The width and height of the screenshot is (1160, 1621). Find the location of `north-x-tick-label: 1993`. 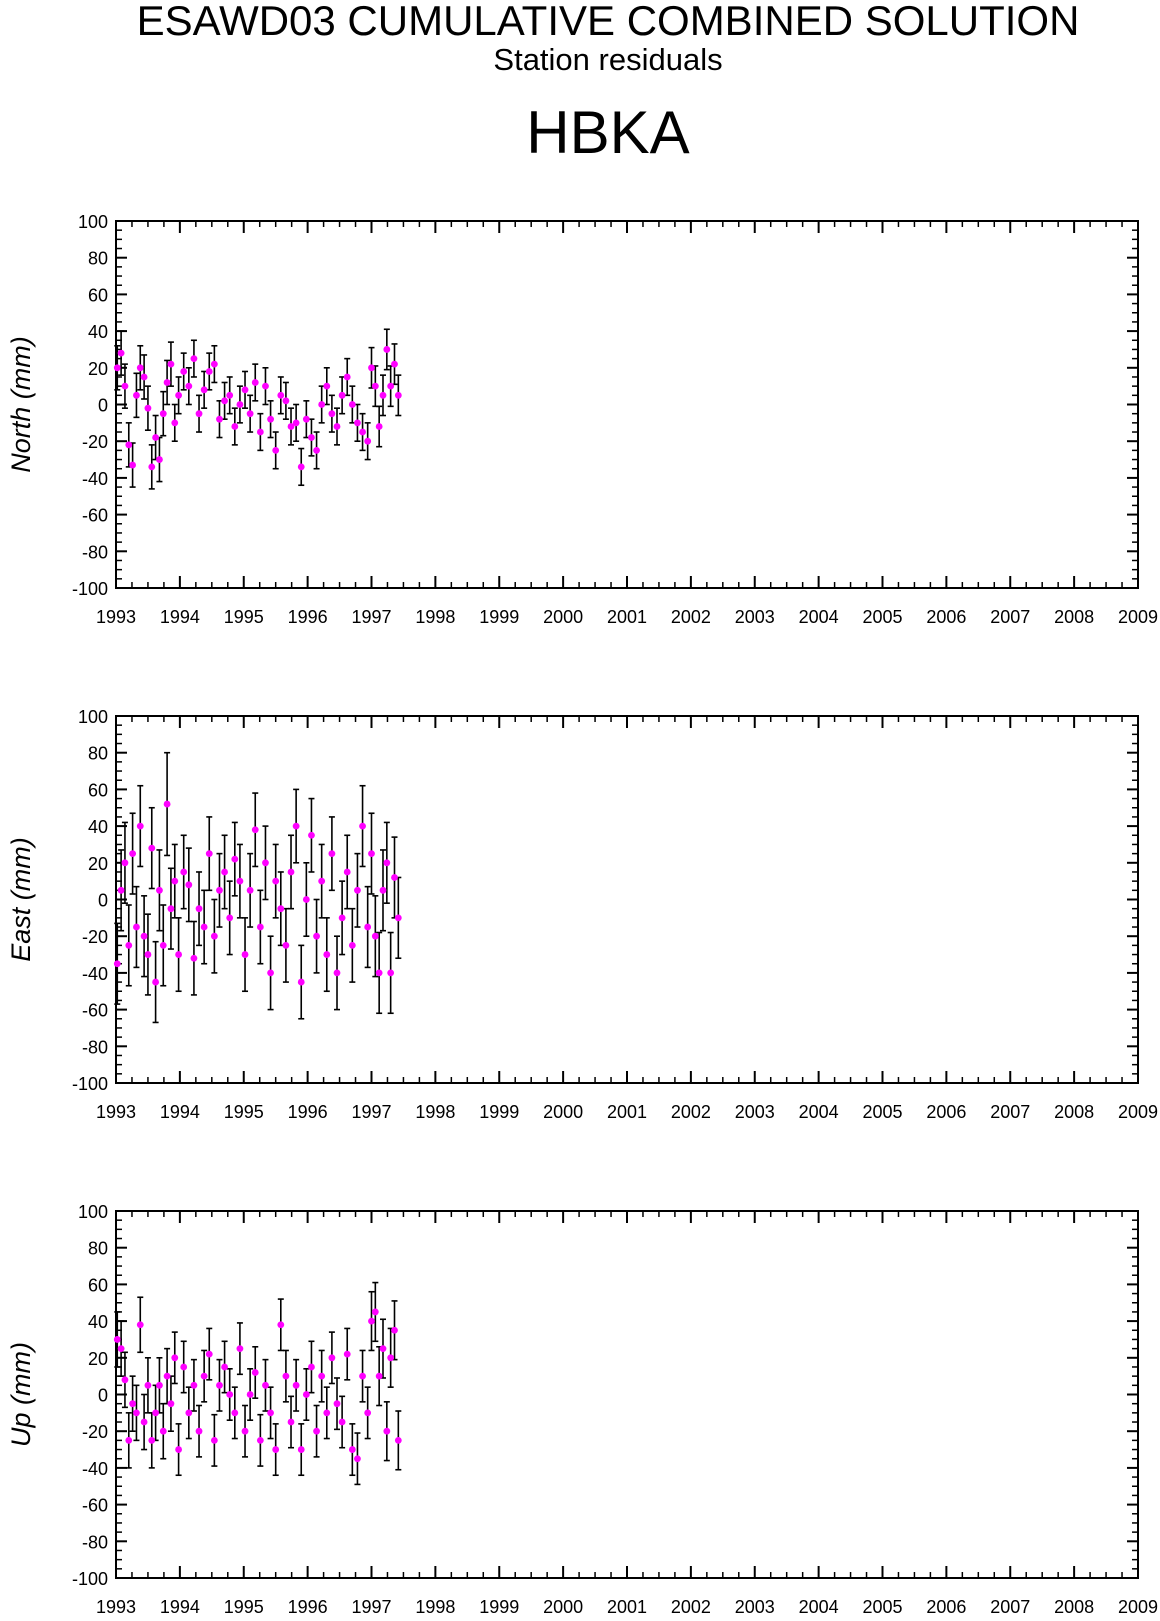

north-x-tick-label: 1993 is located at coordinates (116, 617).